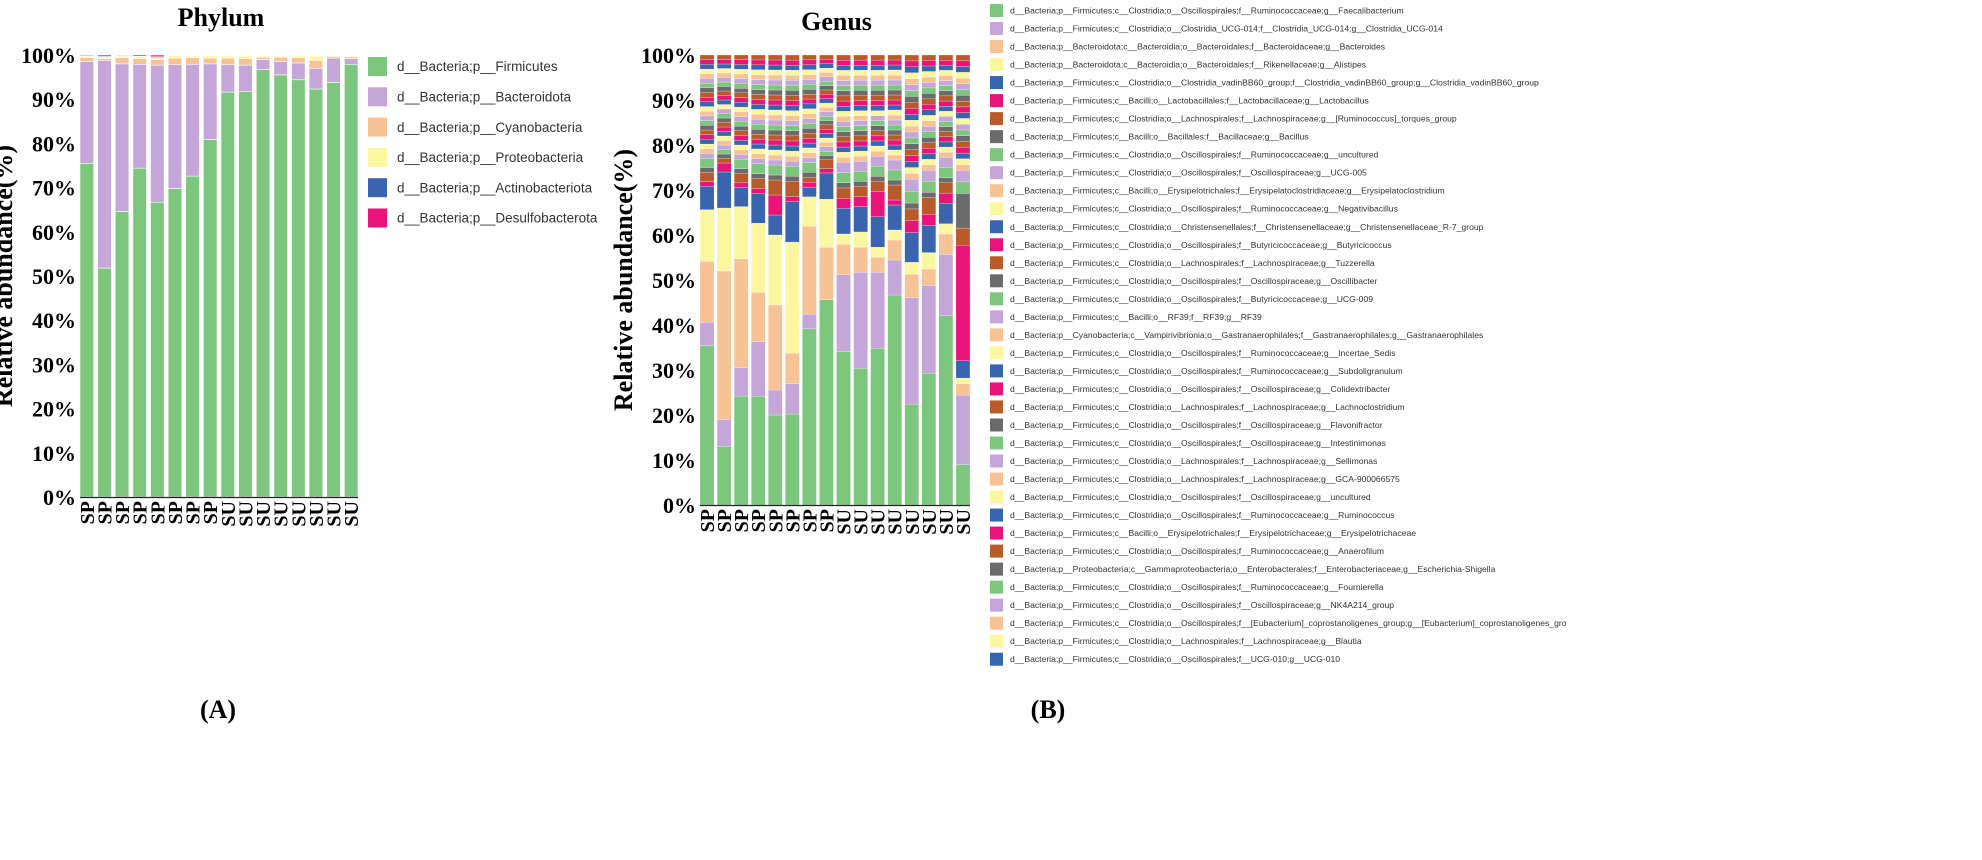 Image resolution: width=1982 pixels, height=860 pixels. I want to click on y-tick-label: 100%, so click(668, 55).